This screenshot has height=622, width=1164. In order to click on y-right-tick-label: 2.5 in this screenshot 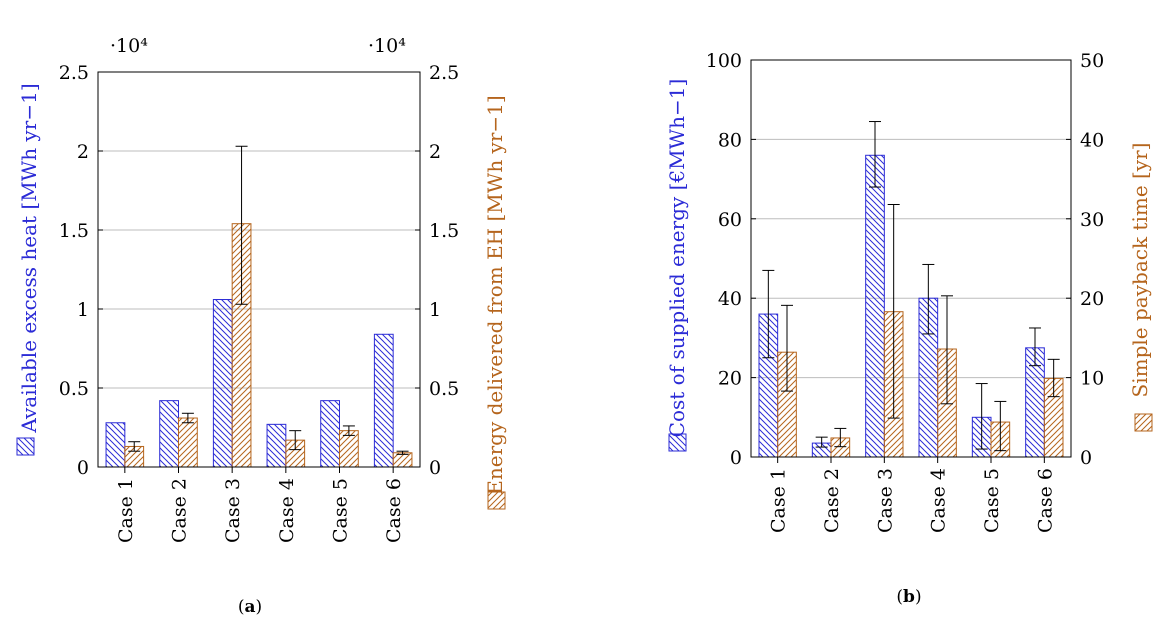, I will do `click(444, 73)`.